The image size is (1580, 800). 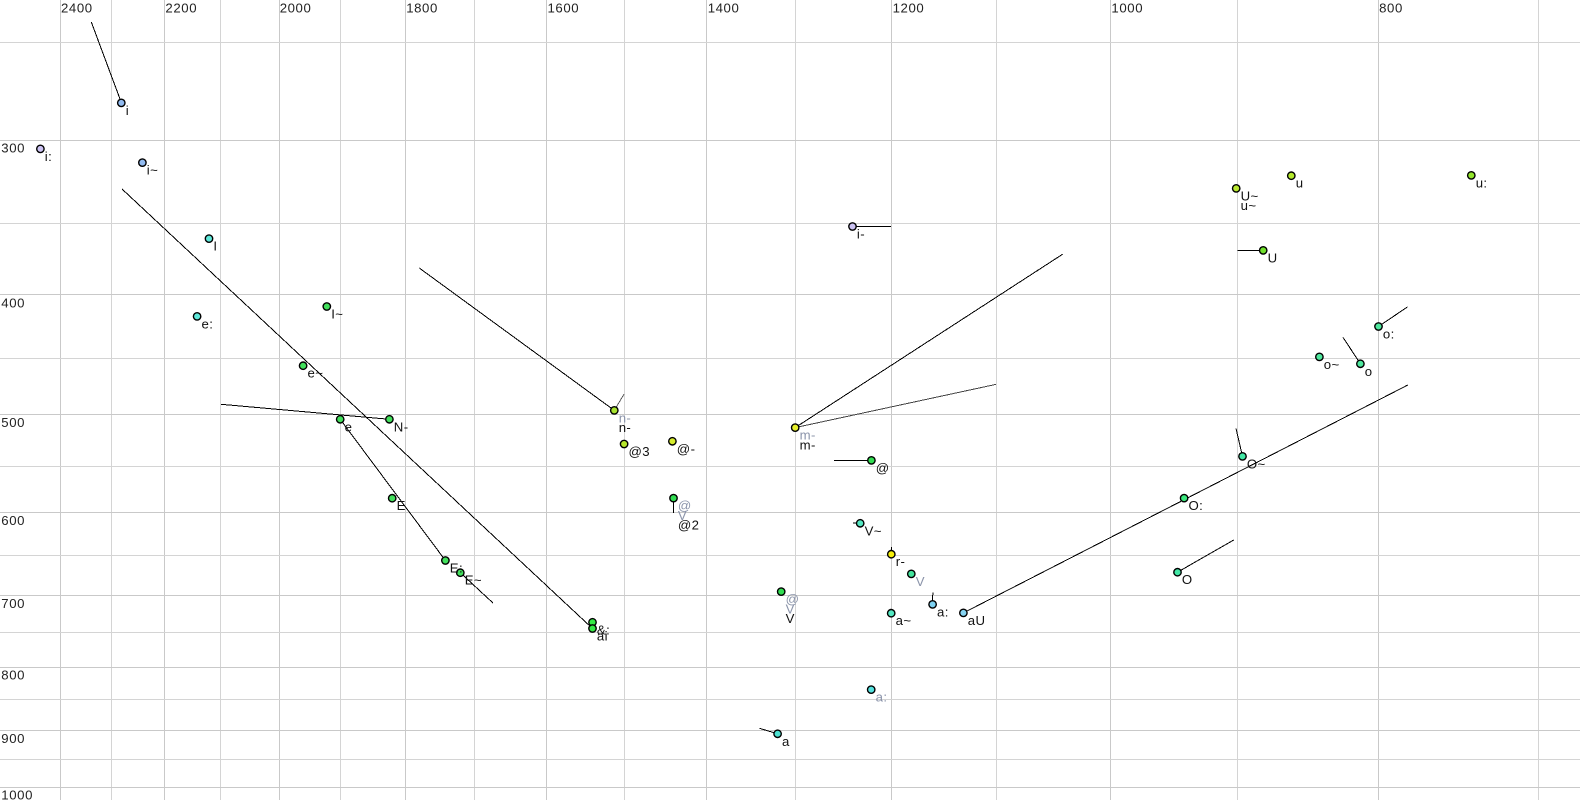 What do you see at coordinates (422, 7) in the screenshot?
I see `svg-text: 1800` at bounding box center [422, 7].